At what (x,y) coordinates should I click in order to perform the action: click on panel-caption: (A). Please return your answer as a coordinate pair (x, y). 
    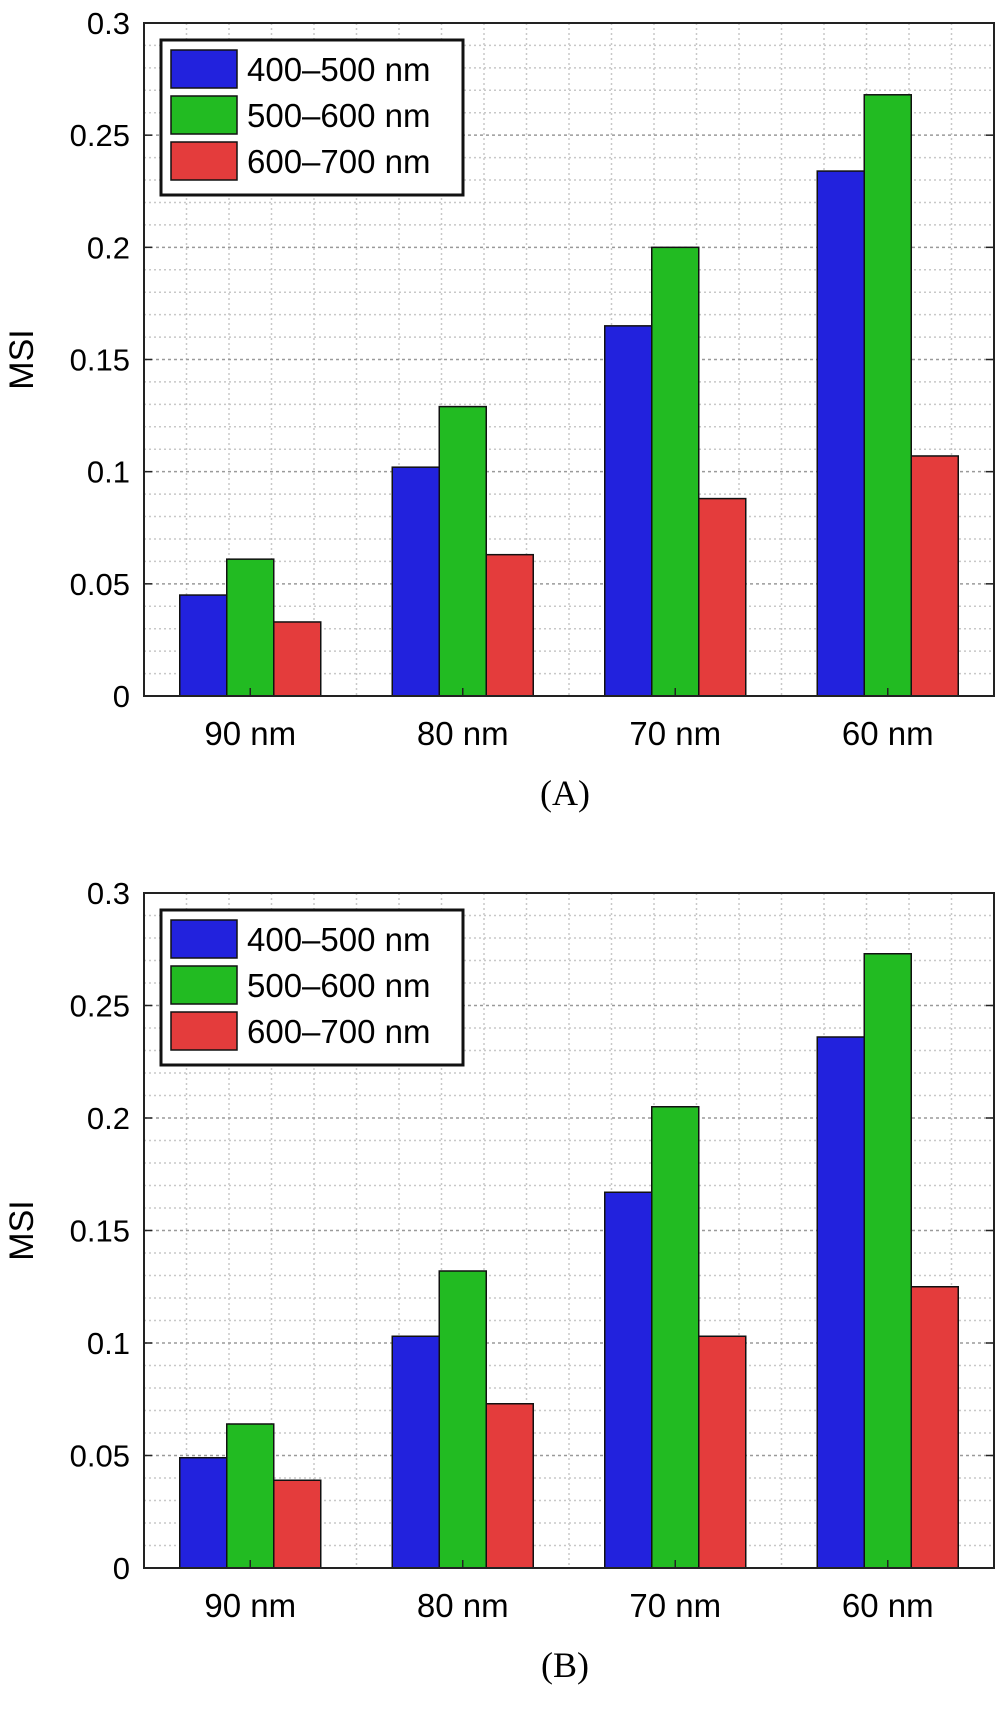
    Looking at the image, I should click on (565, 793).